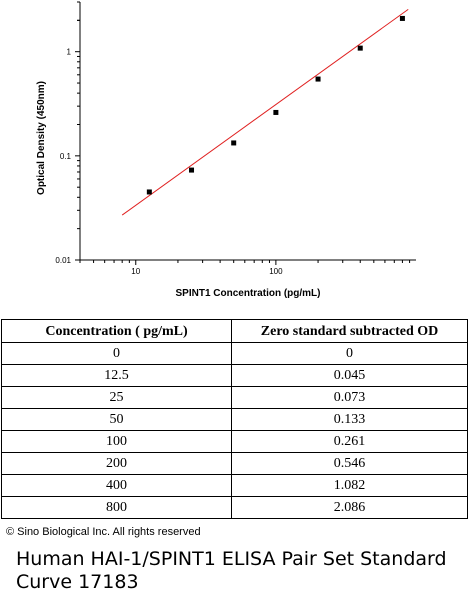  Describe the element at coordinates (349, 485) in the screenshot. I see `od-cell: 1.082` at that location.